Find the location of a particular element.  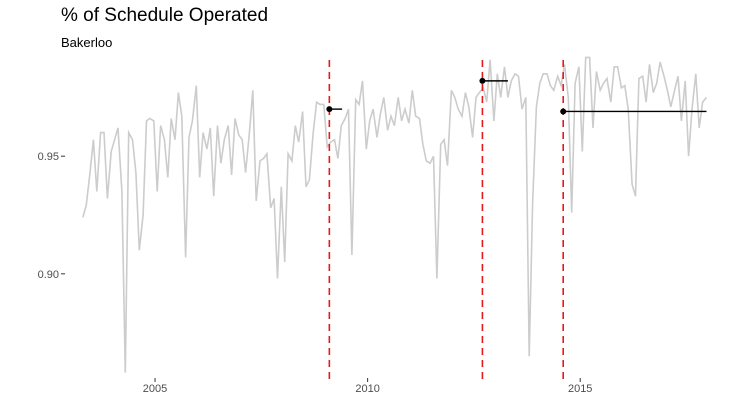

chart-subtitle: Bakerloo is located at coordinates (87, 42).